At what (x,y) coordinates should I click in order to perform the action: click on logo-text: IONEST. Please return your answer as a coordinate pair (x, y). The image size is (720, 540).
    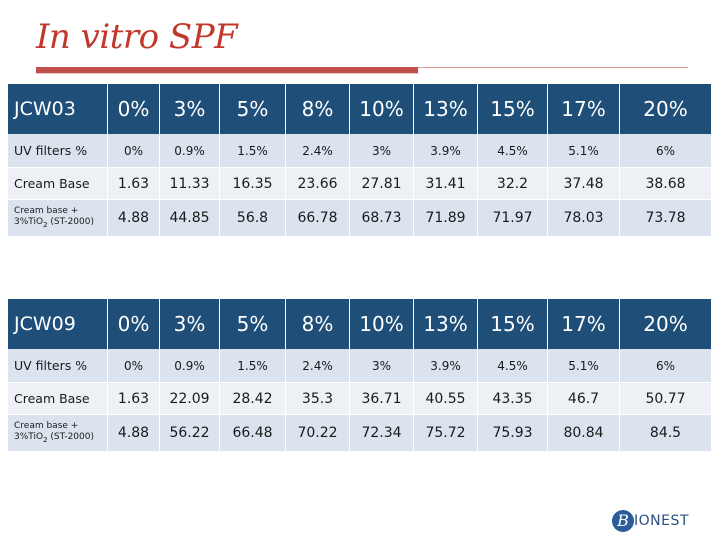
    Looking at the image, I should click on (661, 521).